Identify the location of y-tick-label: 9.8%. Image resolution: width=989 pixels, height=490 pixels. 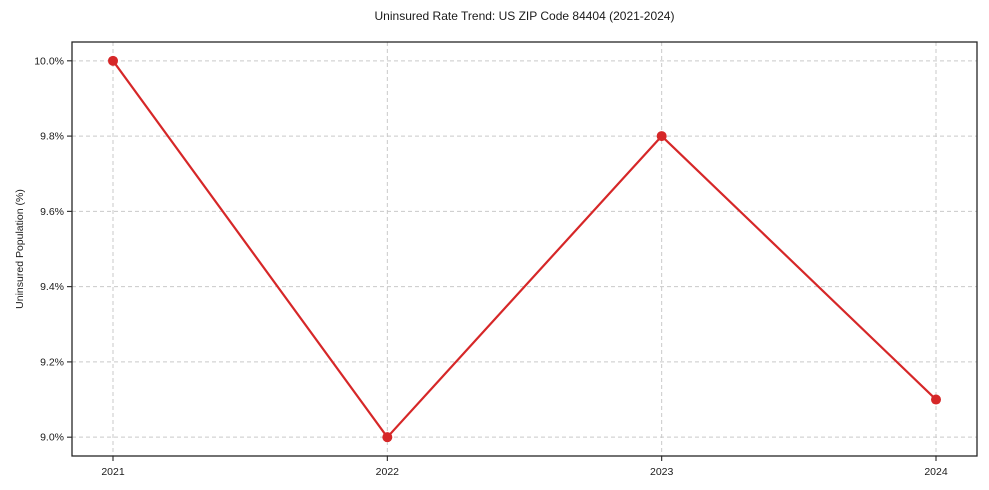
(52, 137).